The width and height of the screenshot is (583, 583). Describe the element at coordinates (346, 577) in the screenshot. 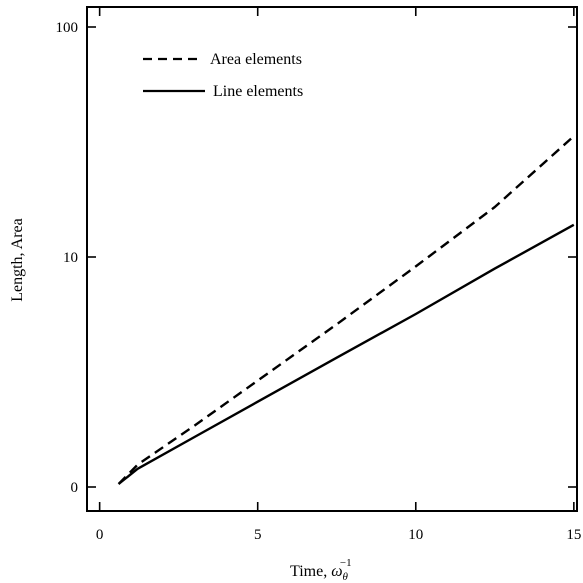

I see `x-axis-label-subscript: θ` at that location.